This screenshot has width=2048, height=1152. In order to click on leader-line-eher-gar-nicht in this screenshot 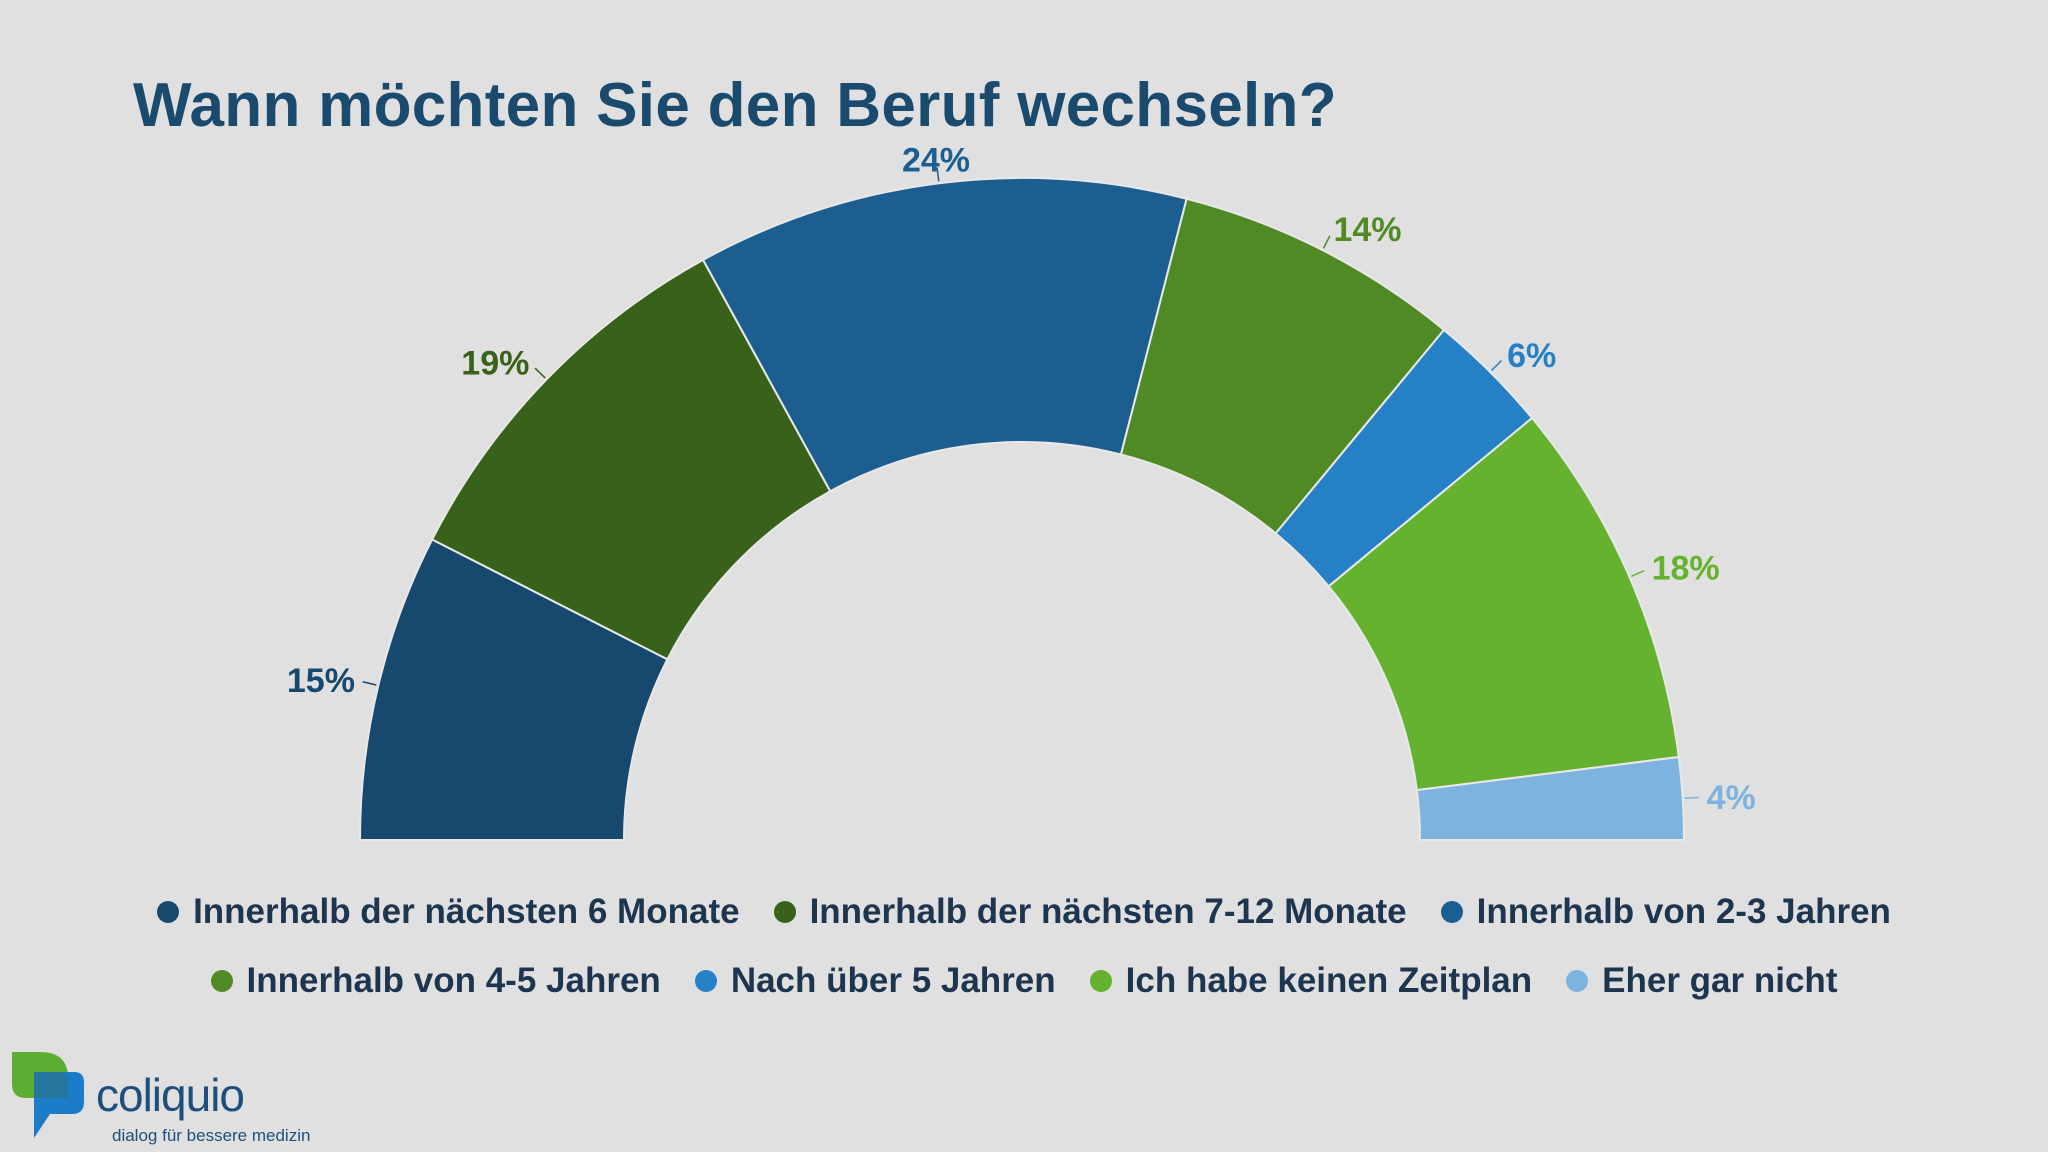, I will do `click(1691, 798)`.